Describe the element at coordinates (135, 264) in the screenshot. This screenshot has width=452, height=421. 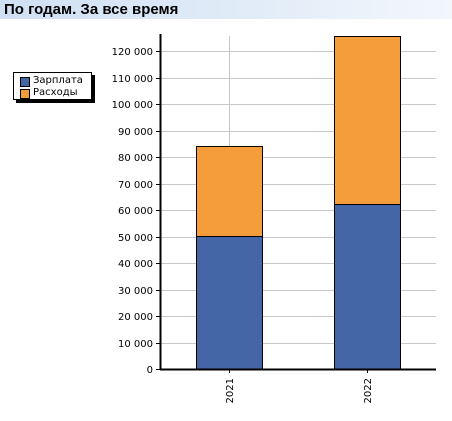
I see `y-tick-label: 40 000` at that location.